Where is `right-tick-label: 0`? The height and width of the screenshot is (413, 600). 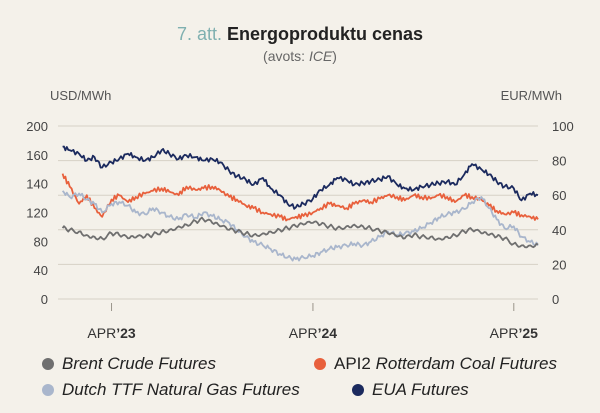
right-tick-label: 0 is located at coordinates (555, 299).